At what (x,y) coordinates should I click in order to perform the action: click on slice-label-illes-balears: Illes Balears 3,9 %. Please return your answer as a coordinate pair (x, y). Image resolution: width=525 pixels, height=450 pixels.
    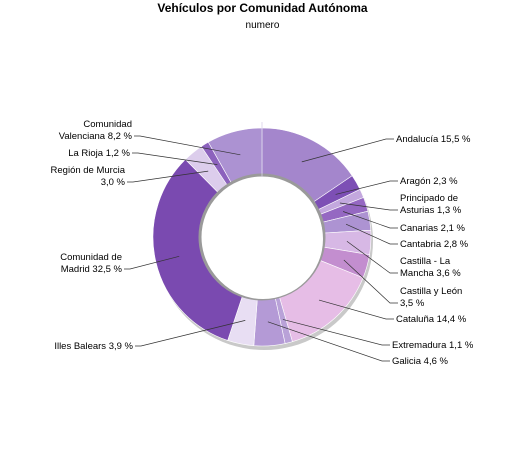
    Looking at the image, I should click on (93, 346).